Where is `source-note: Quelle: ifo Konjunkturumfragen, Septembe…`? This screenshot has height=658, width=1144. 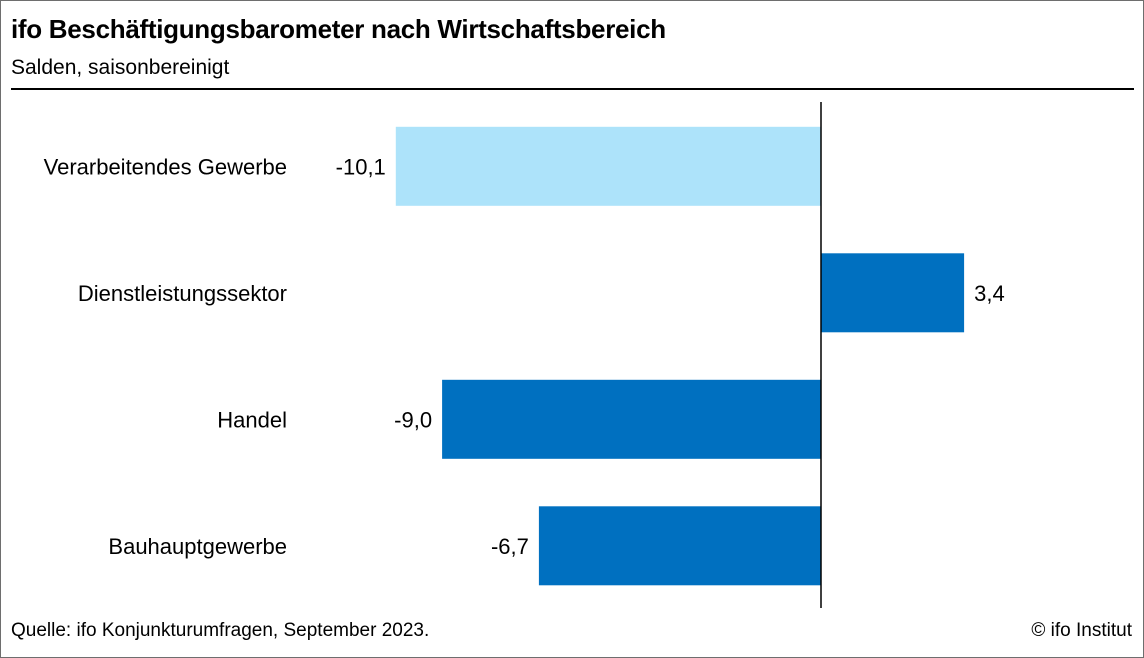
source-note: Quelle: ifo Konjunkturumfragen, Septembe… is located at coordinates (220, 630).